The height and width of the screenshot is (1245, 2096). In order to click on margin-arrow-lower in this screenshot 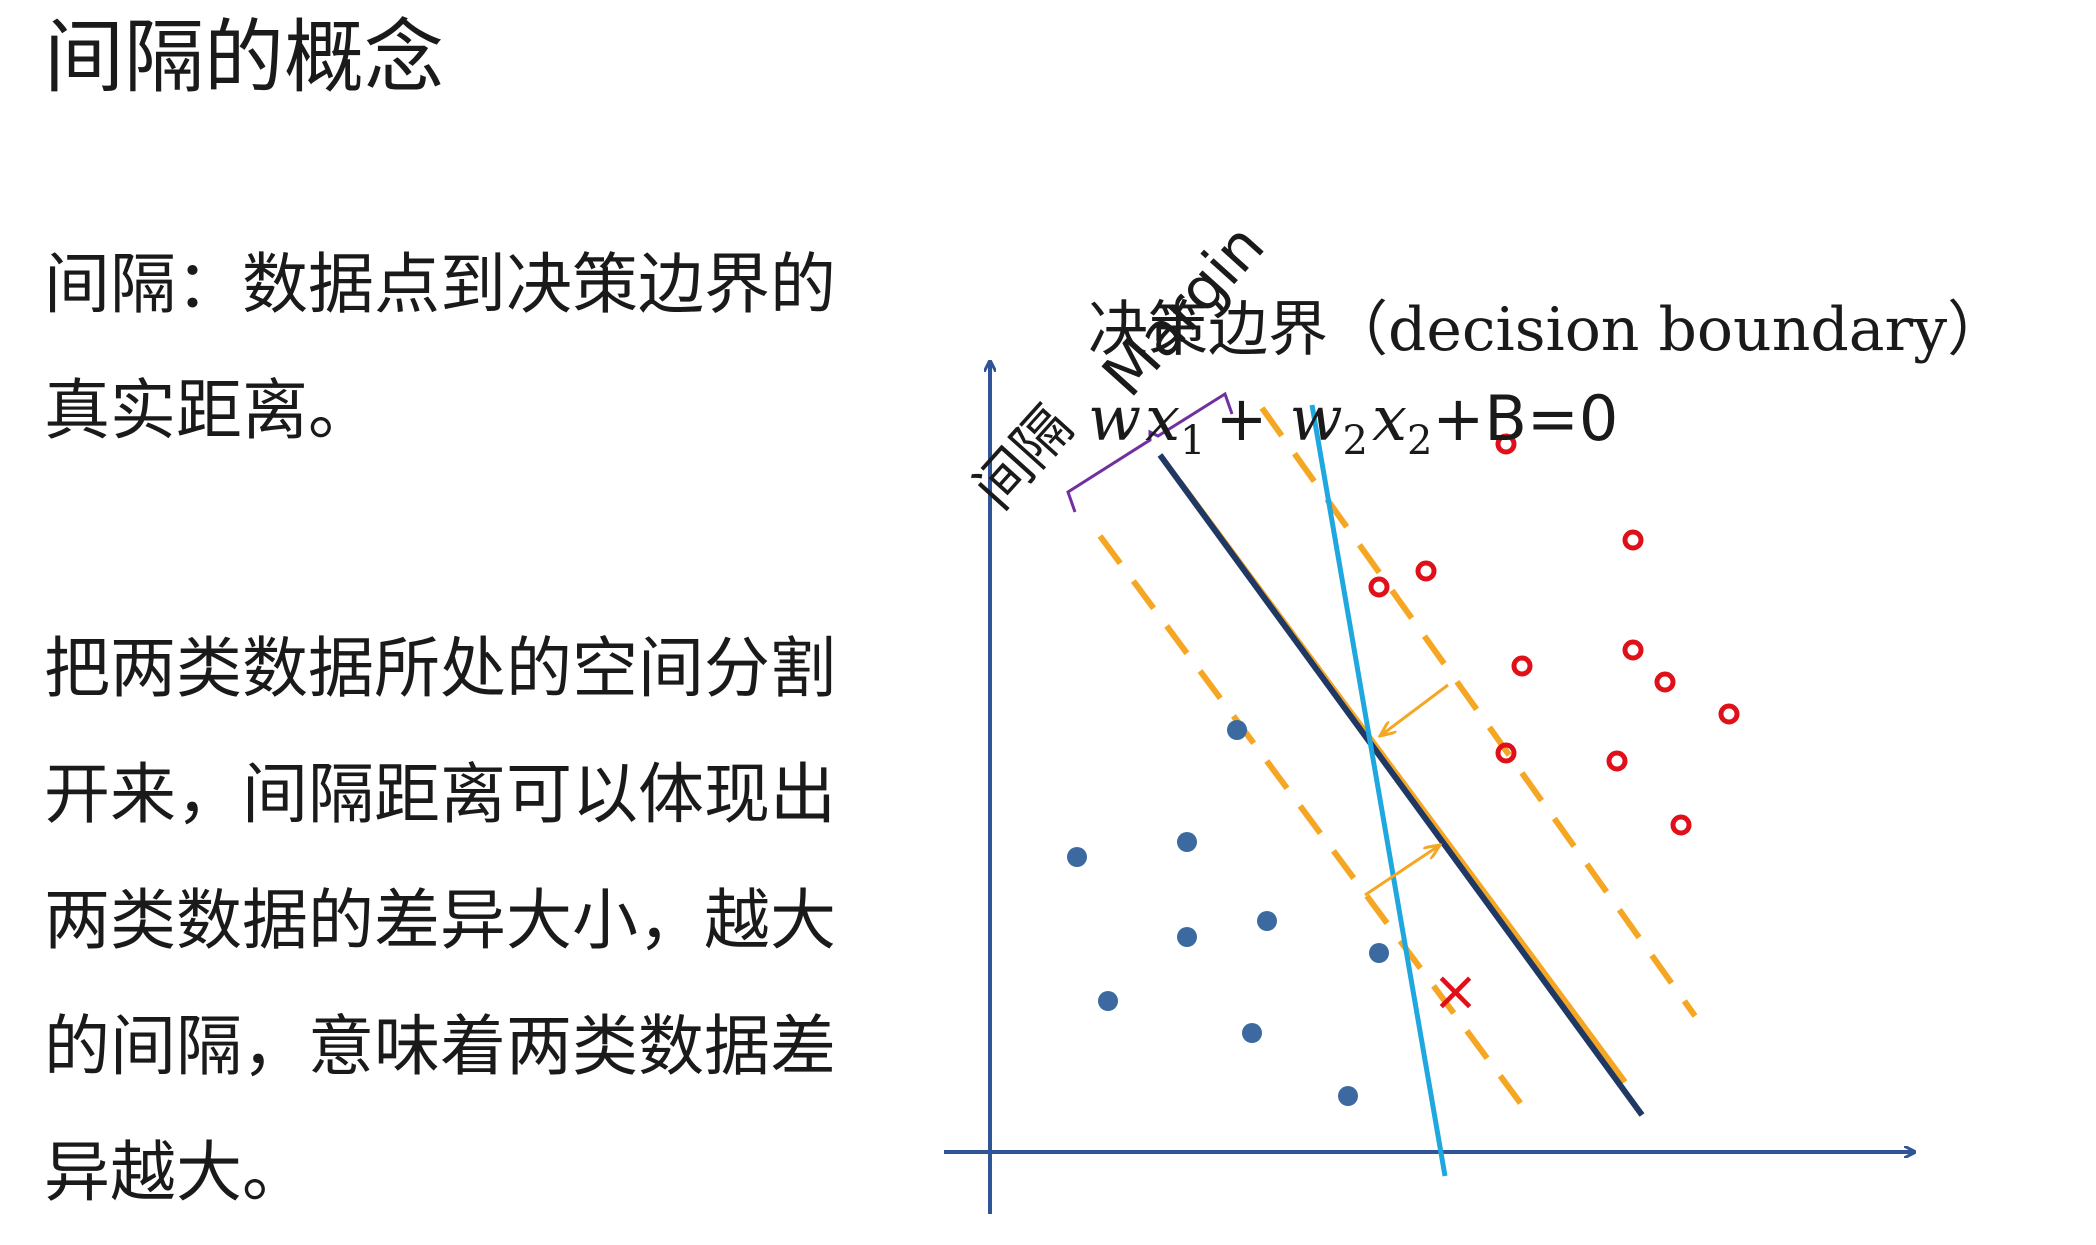, I will do `click(1402, 871)`.